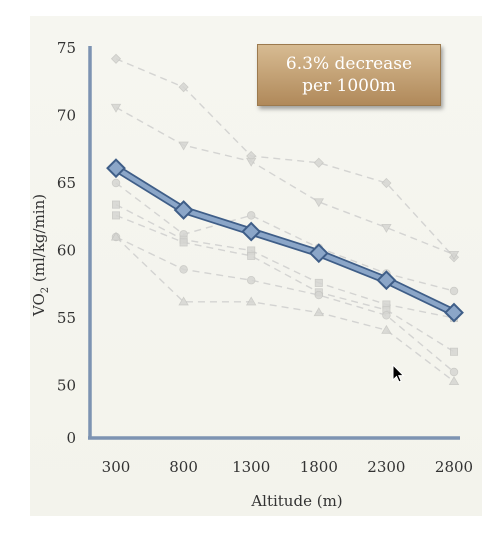  I want to click on x-axis-title: Altitude (m), so click(296, 501).